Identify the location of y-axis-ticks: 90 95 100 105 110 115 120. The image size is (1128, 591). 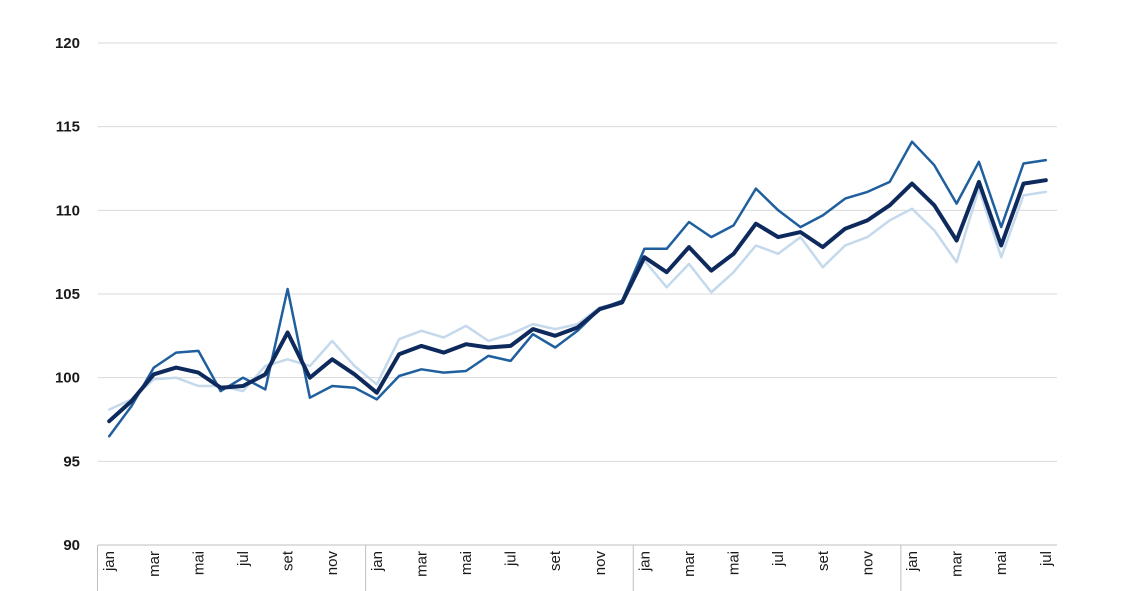
(67, 294).